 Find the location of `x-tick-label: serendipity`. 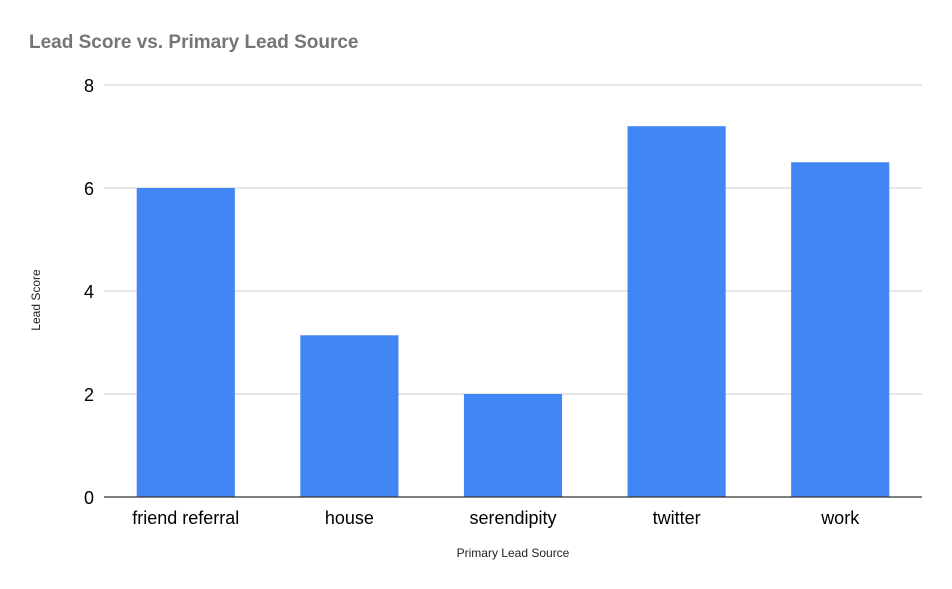

x-tick-label: serendipity is located at coordinates (512, 518).